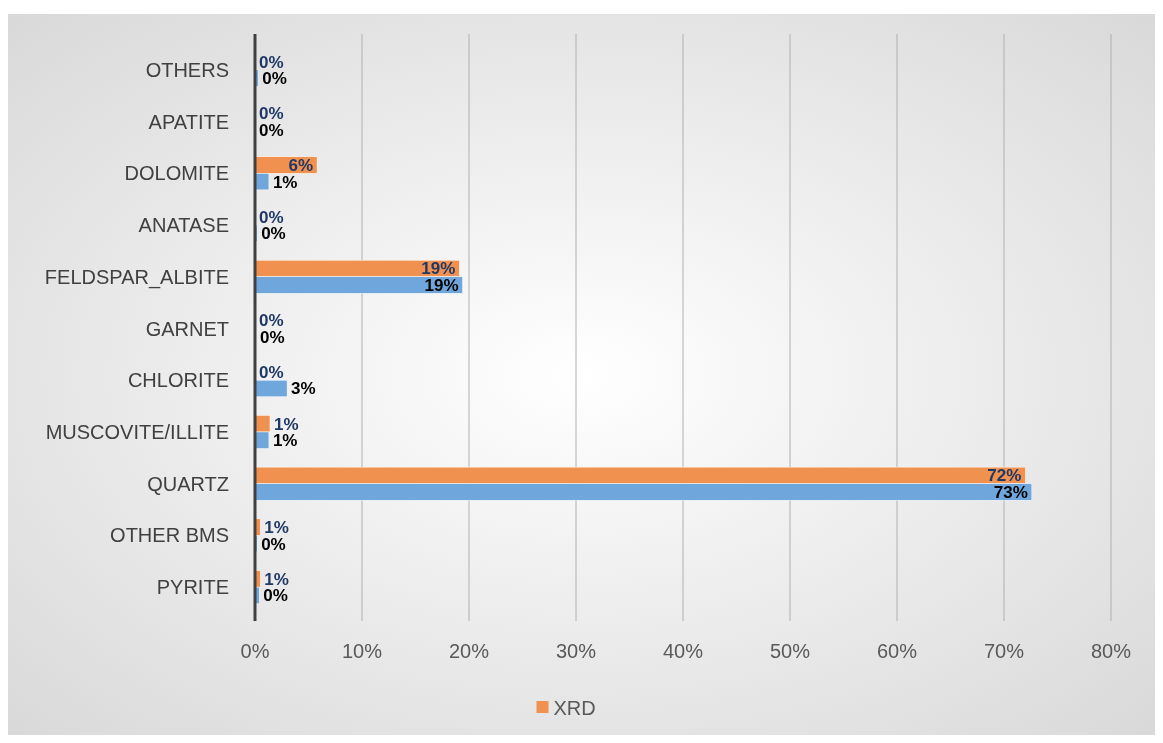  I want to click on y-tick-label: CHLORITE, so click(178, 380).